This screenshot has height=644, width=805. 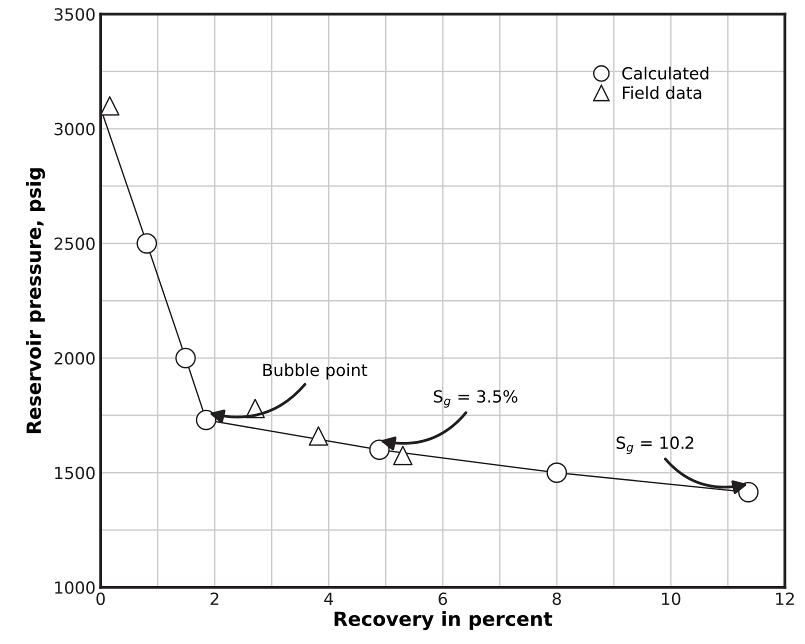 What do you see at coordinates (75, 473) in the screenshot?
I see `y-tick-label: 1500` at bounding box center [75, 473].